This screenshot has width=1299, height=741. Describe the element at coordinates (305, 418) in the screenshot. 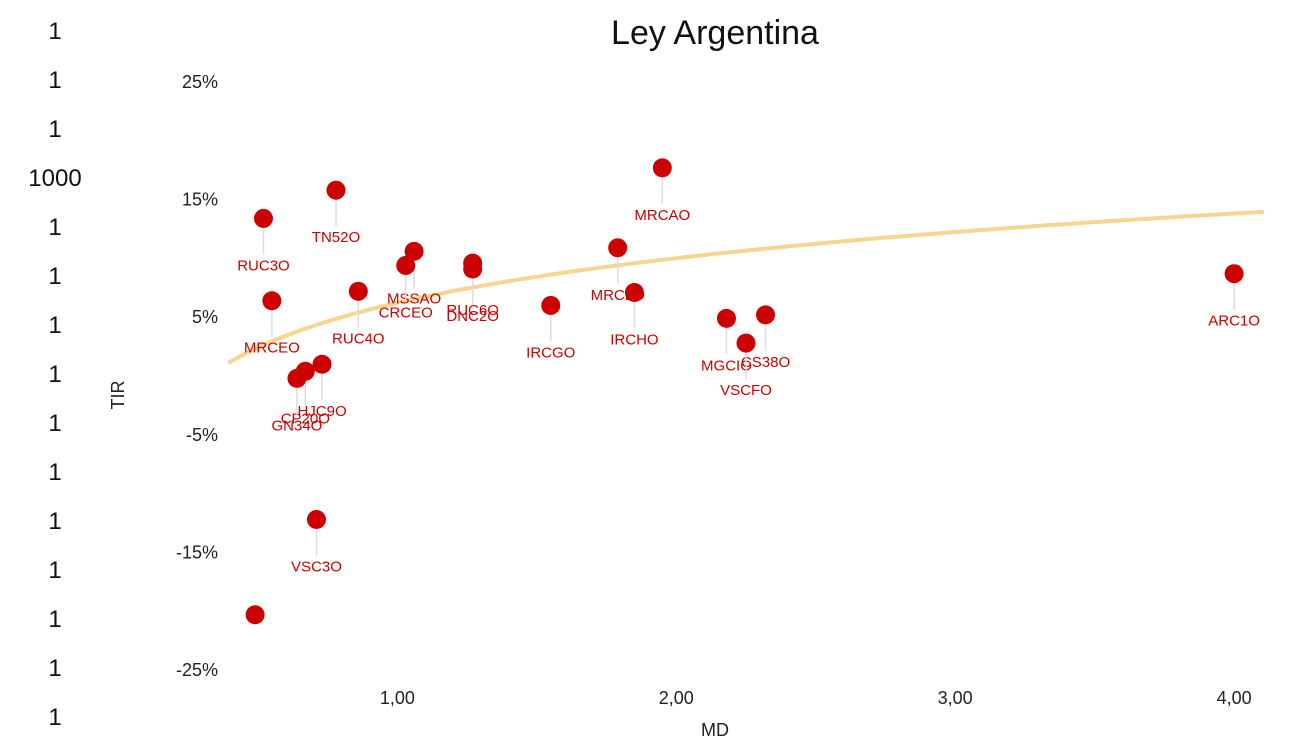

I see `point-label: CP20O` at that location.